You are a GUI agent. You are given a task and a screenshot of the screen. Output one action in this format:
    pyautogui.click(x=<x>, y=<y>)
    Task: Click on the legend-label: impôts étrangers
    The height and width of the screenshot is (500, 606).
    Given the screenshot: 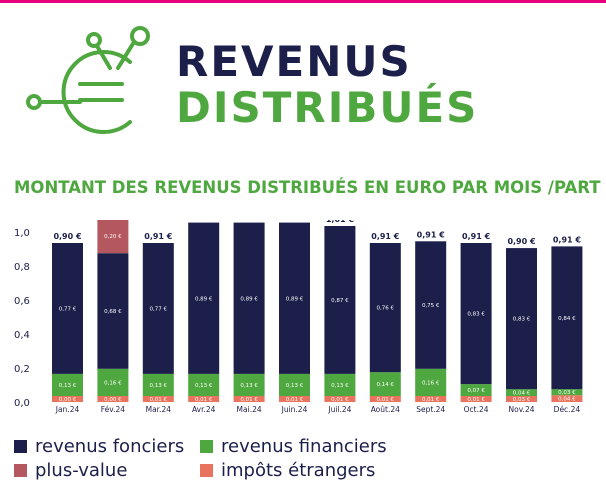 What is the action you would take?
    pyautogui.click(x=298, y=470)
    